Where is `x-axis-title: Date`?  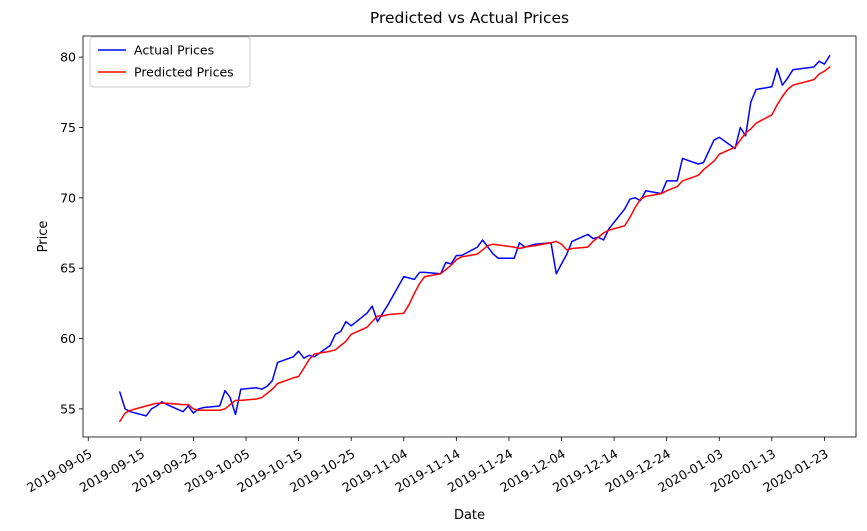 x-axis-title: Date is located at coordinates (469, 515).